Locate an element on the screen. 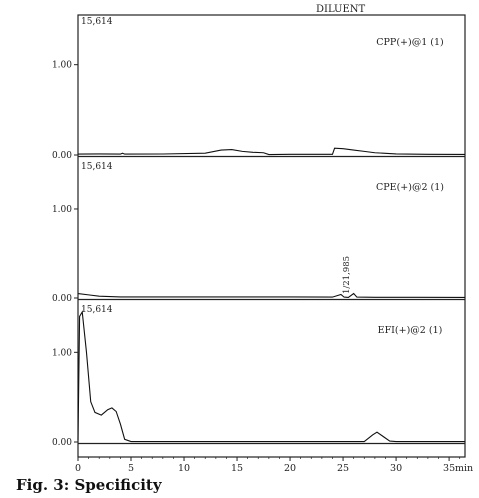 This screenshot has height=498, width=479. x-tick-label: 20 is located at coordinates (290, 468).